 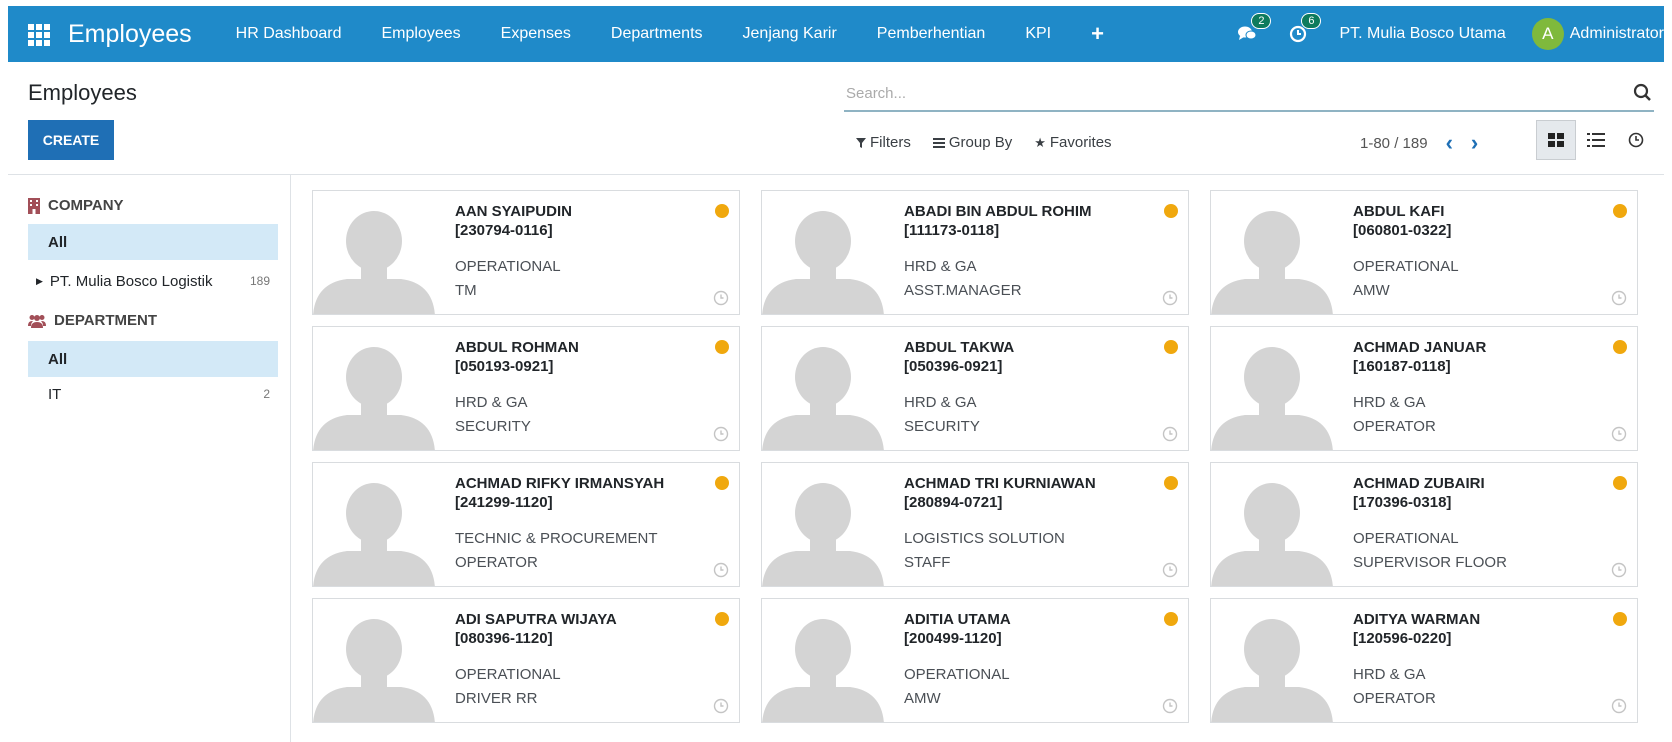 What do you see at coordinates (504, 230) in the screenshot?
I see `employee-code: [230794-0116]` at bounding box center [504, 230].